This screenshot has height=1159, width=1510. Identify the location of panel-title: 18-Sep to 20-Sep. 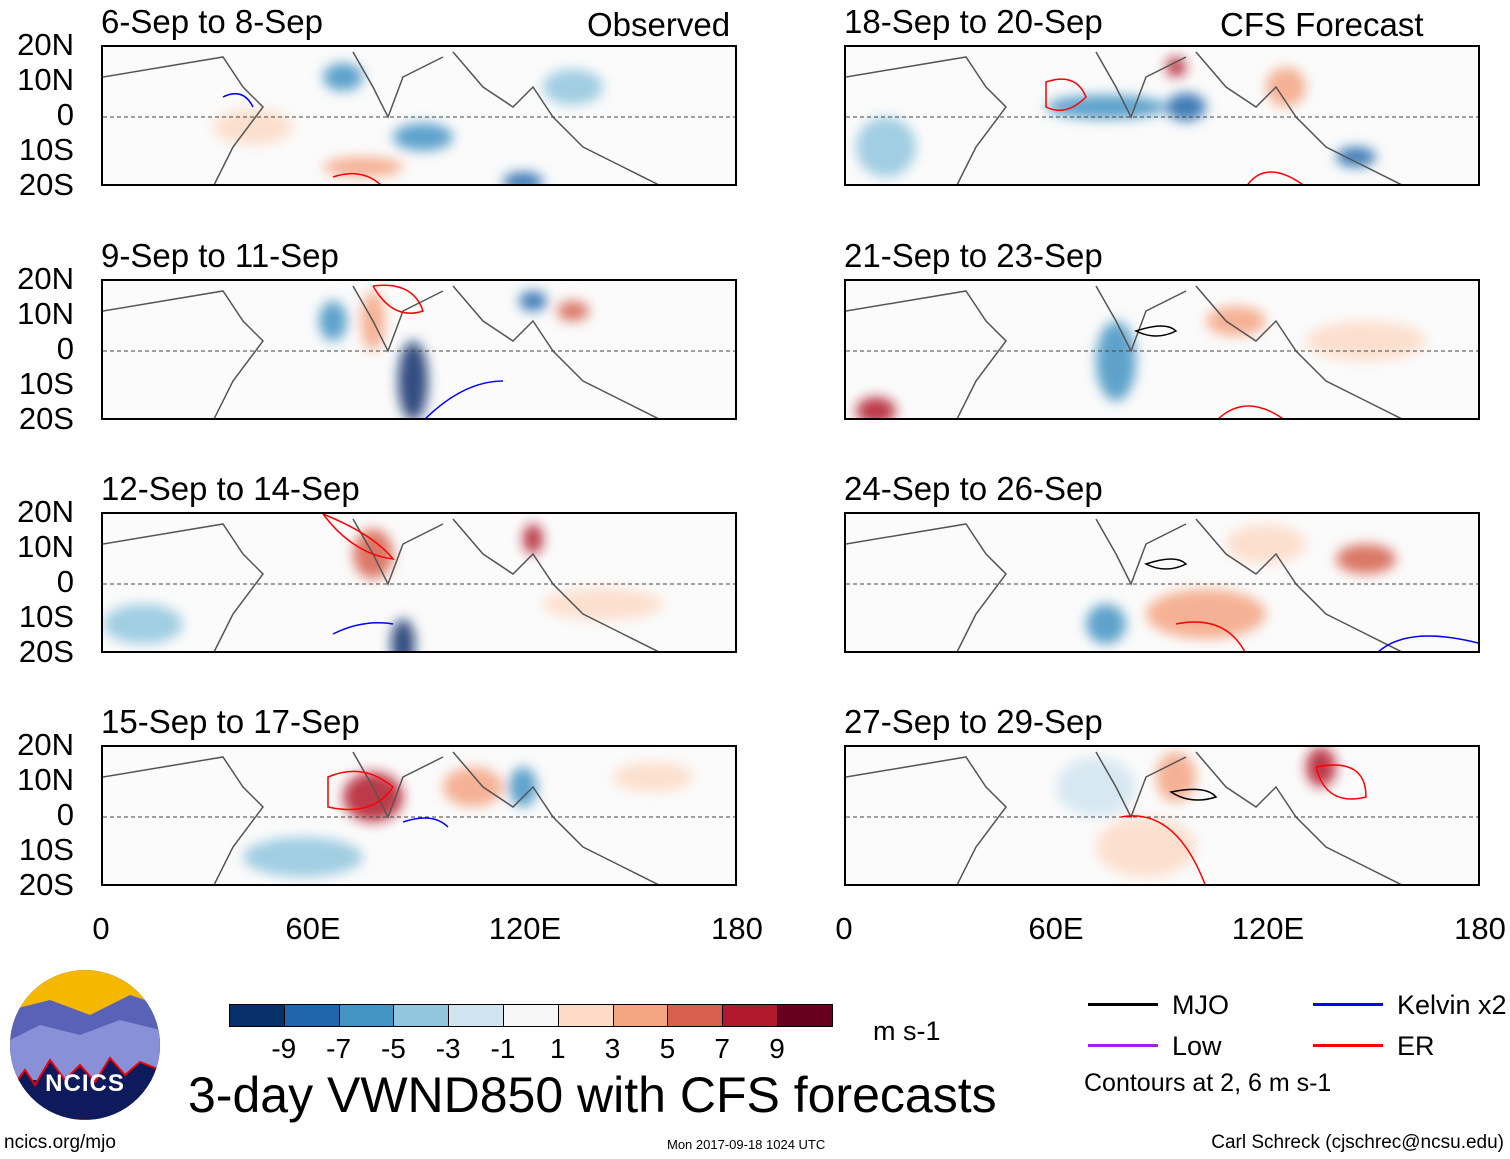
(973, 21).